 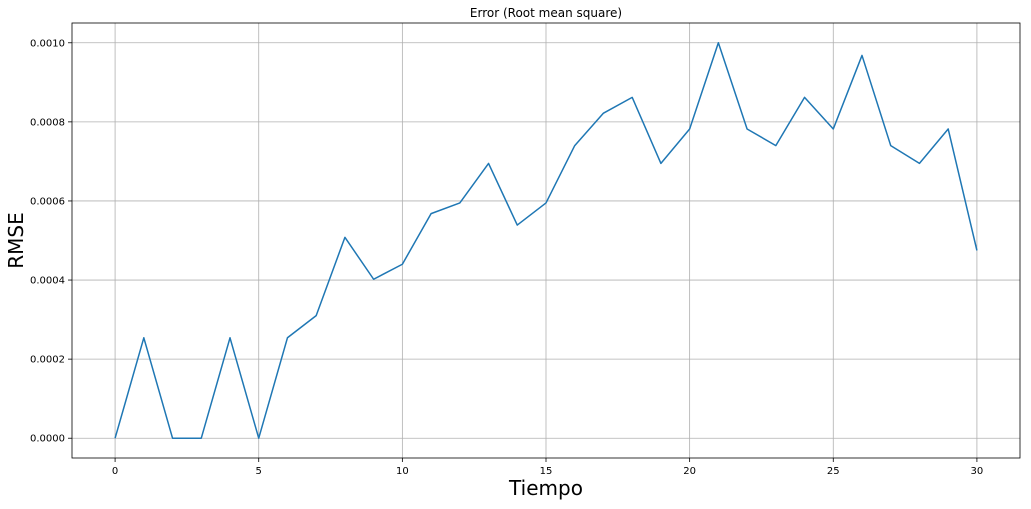 What do you see at coordinates (977, 471) in the screenshot?
I see `x-tick-label: 30` at bounding box center [977, 471].